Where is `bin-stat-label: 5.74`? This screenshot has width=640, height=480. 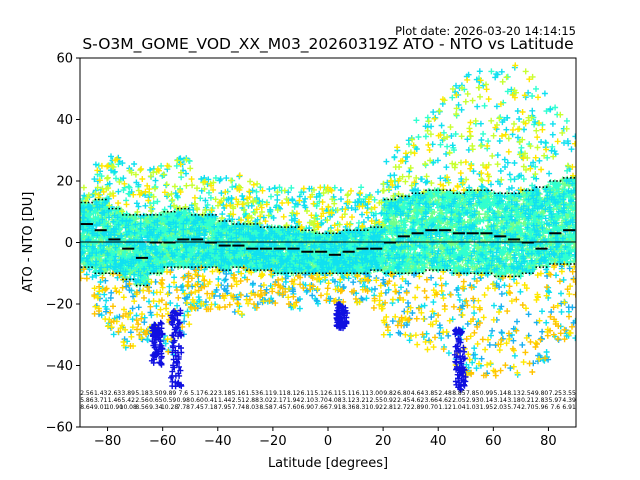
bin-stat-label: 5.74 is located at coordinates (514, 407).